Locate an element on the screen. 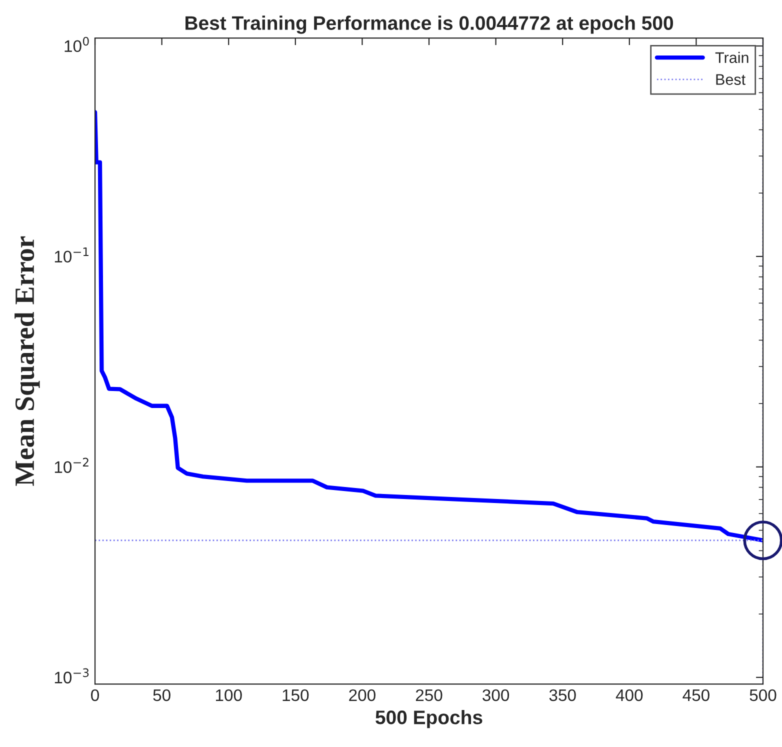  y-tick-label: 10$^{0}$ is located at coordinates (76, 44).